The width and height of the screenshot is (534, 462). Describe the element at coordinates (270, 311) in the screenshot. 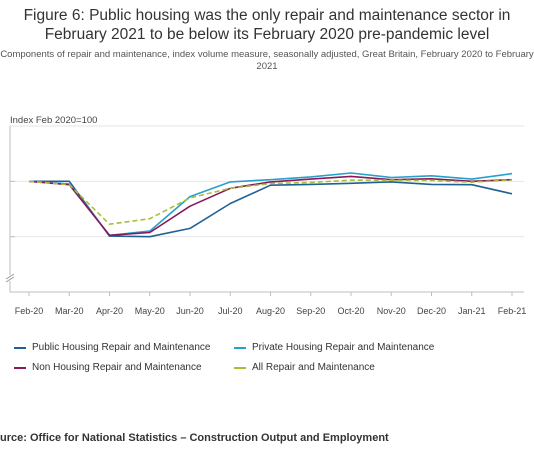

I see `x-tick-label: Aug-20` at that location.